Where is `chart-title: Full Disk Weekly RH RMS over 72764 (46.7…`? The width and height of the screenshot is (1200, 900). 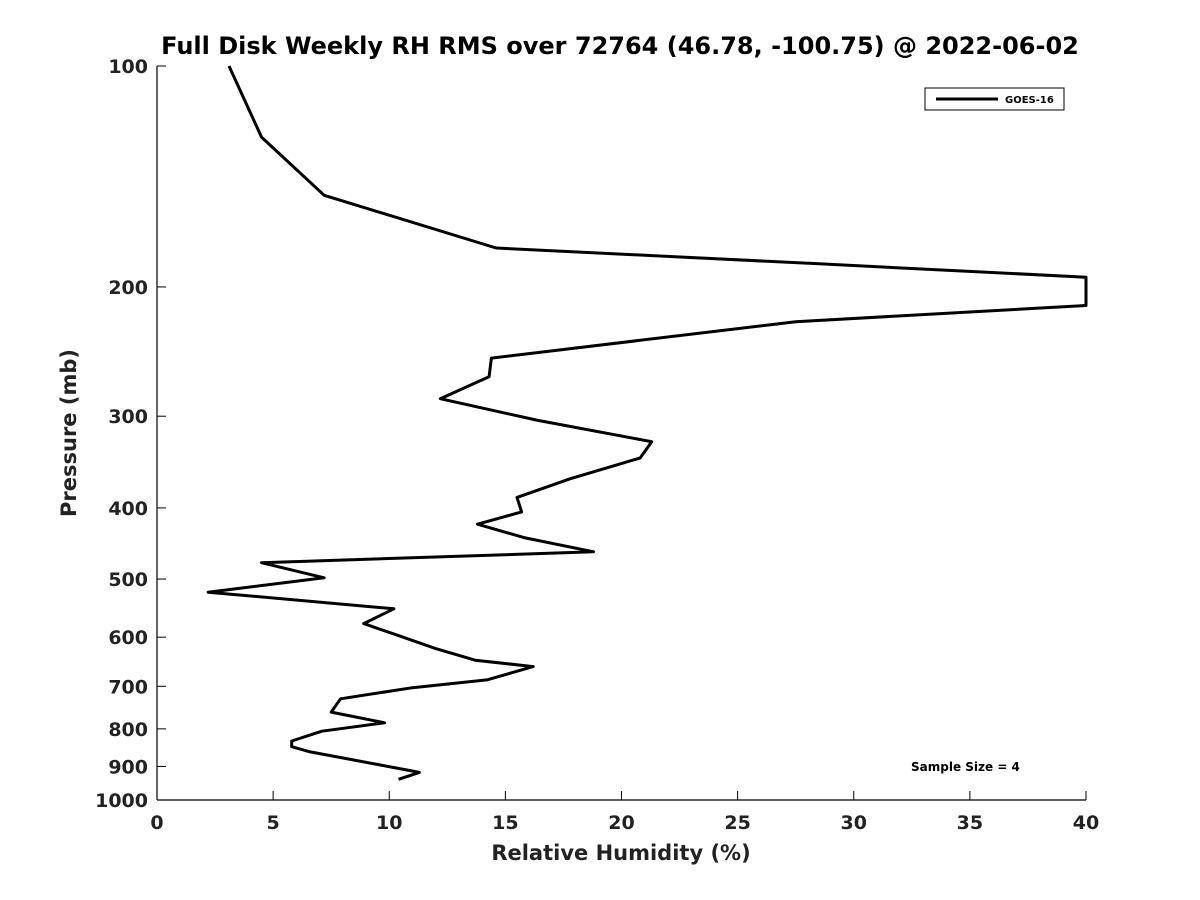
chart-title: Full Disk Weekly RH RMS over 72764 (46.7… is located at coordinates (620, 46).